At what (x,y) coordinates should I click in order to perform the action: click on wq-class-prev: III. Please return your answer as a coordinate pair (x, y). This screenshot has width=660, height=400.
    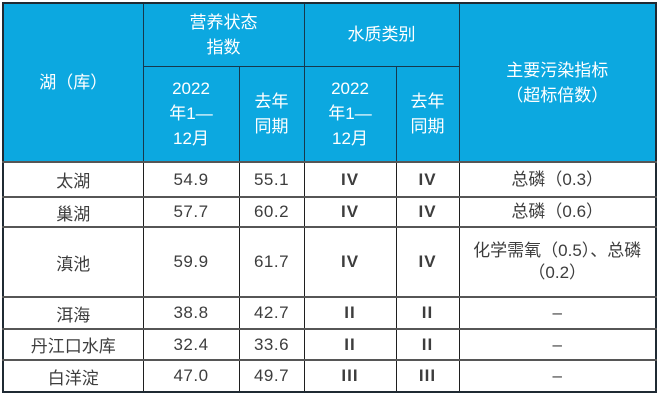
    Looking at the image, I should click on (427, 375).